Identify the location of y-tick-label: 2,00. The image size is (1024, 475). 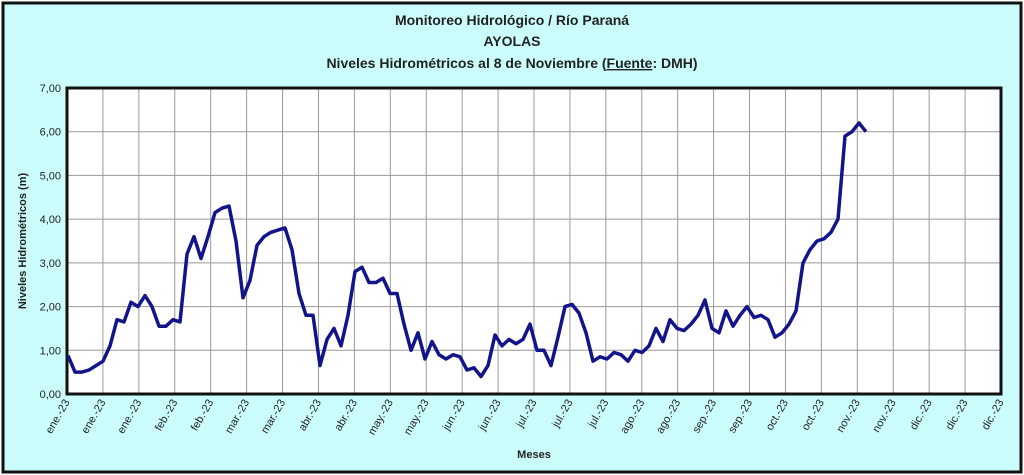
(50, 308).